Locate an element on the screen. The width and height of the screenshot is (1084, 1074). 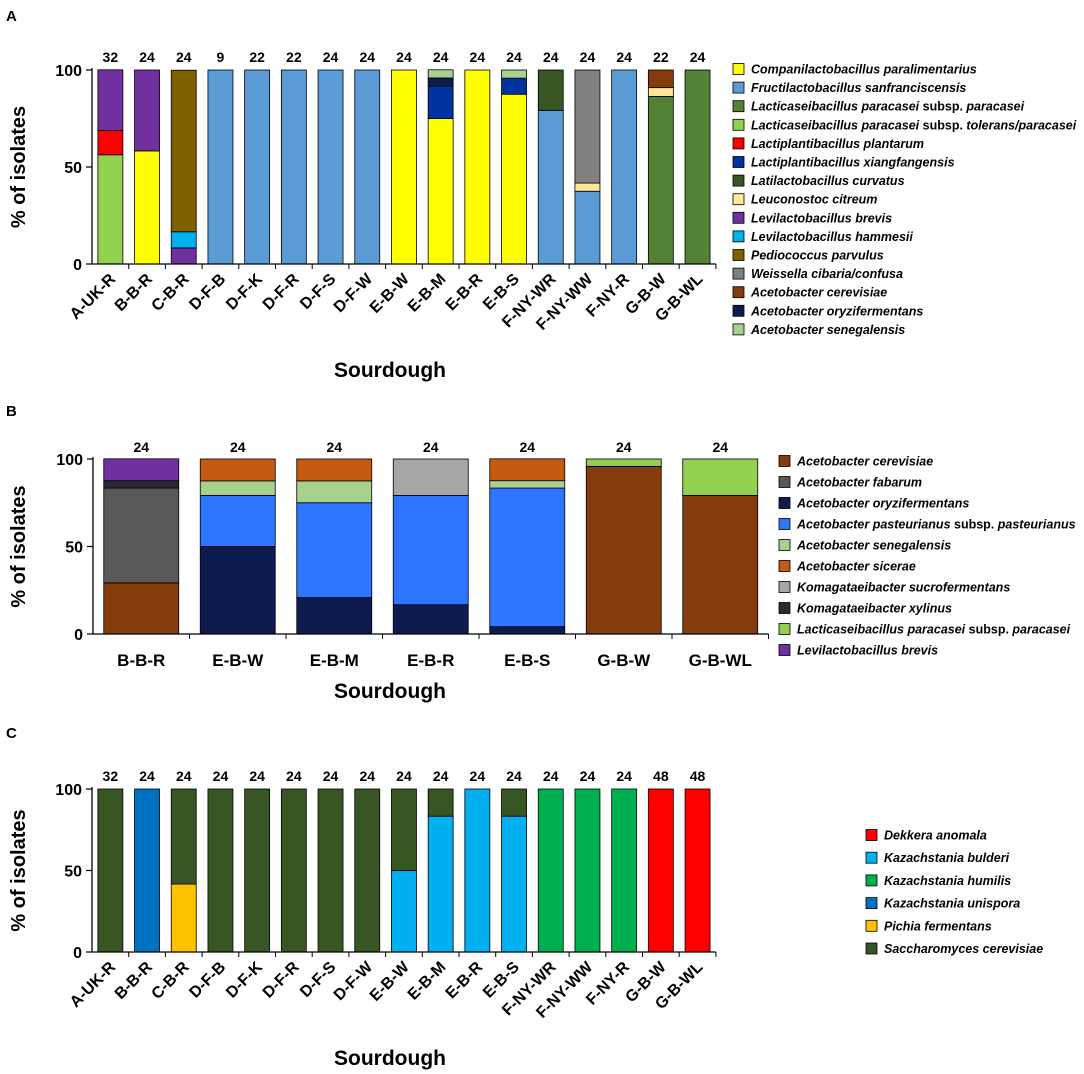
legend-swatch-acetobacter-fabarum is located at coordinates (784, 482).